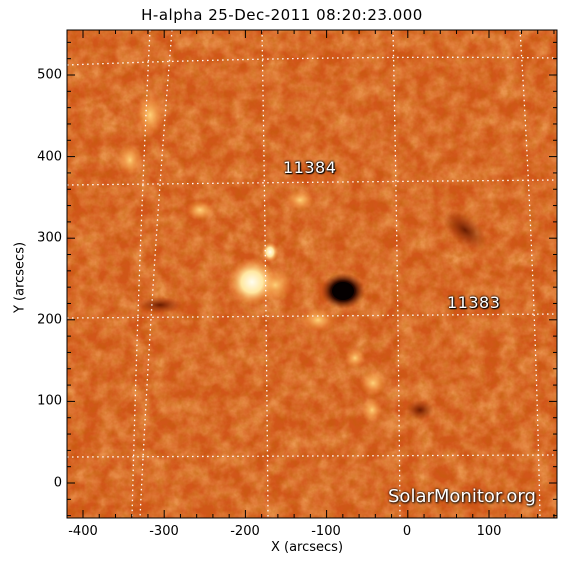 This screenshot has width=564, height=564. What do you see at coordinates (83, 531) in the screenshot?
I see `x-tick-label: -400` at bounding box center [83, 531].